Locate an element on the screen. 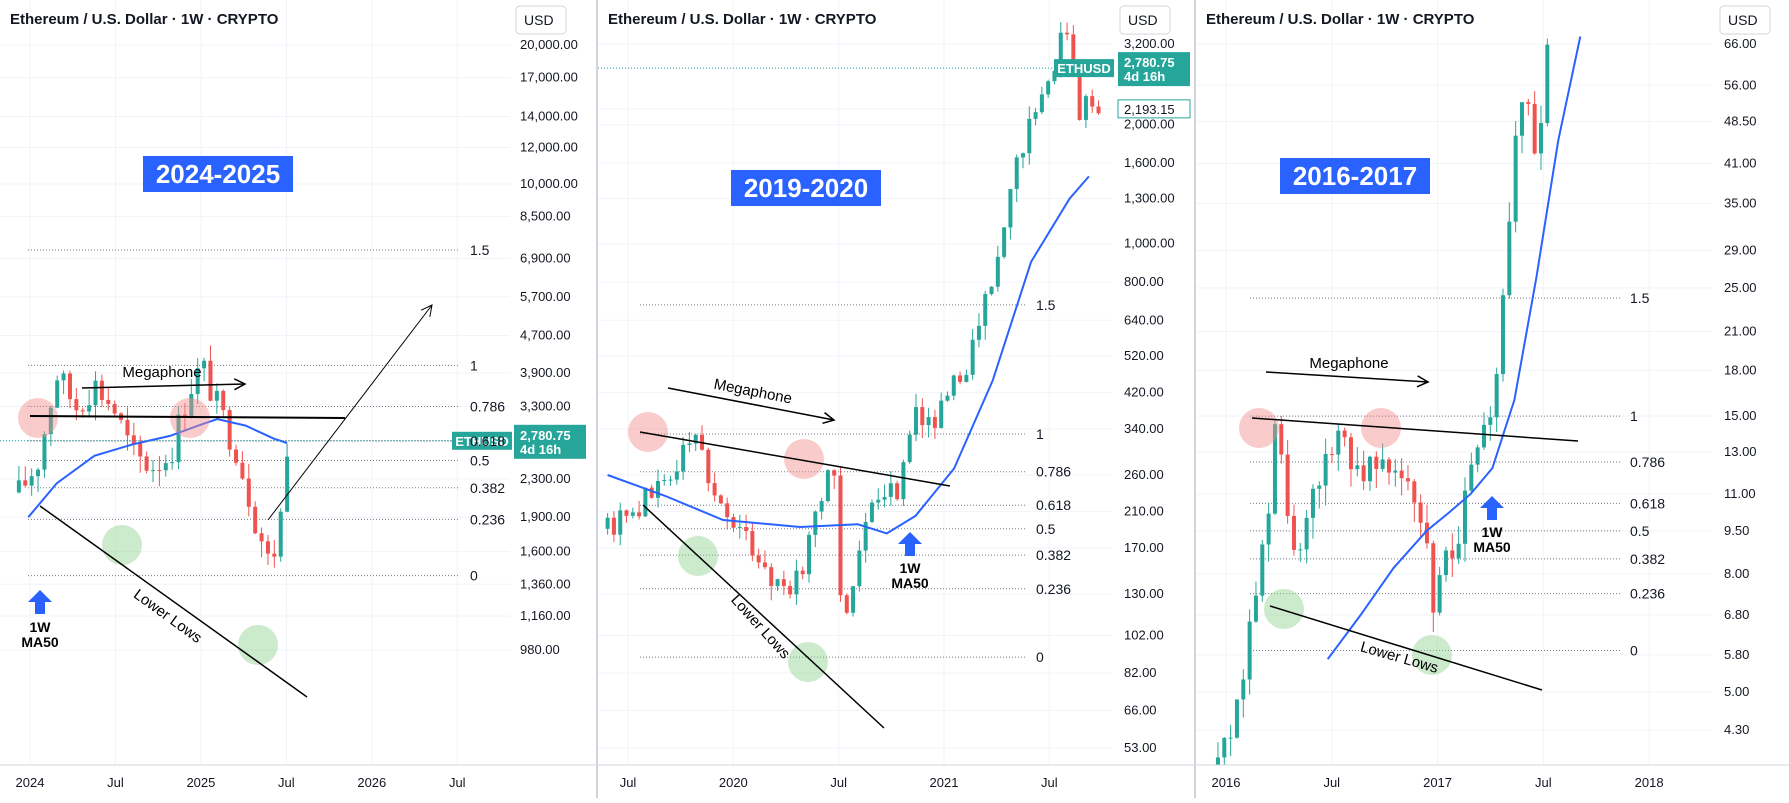 The width and height of the screenshot is (1789, 803). y-tick-label: 1,600.00 is located at coordinates (1149, 162).